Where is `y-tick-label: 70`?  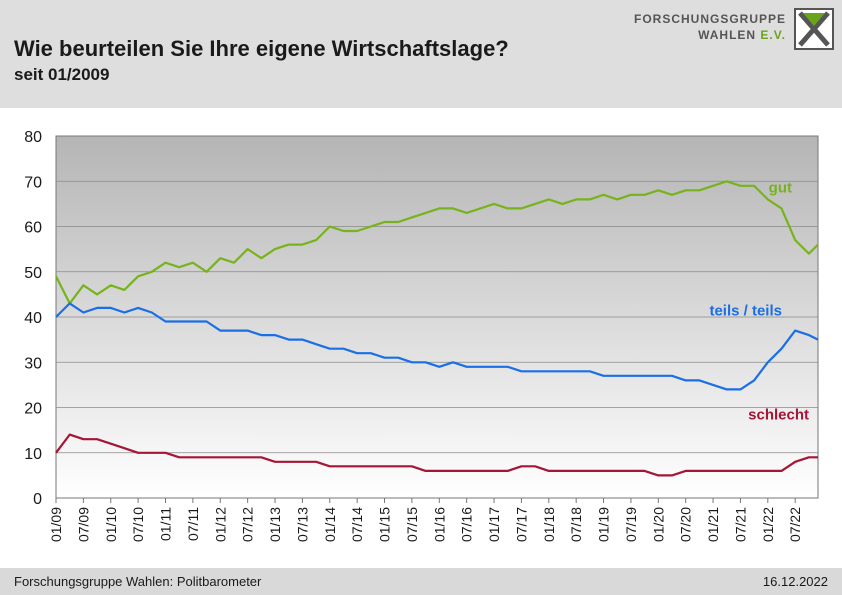
y-tick-label: 70 is located at coordinates (33, 182).